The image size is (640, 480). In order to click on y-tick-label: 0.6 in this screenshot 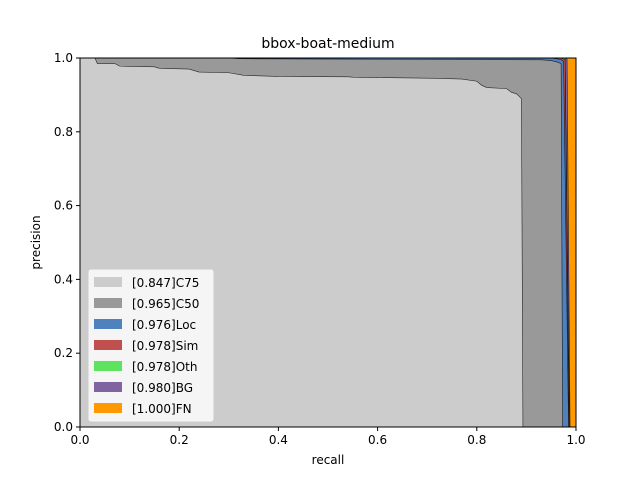, I will do `click(63, 206)`.